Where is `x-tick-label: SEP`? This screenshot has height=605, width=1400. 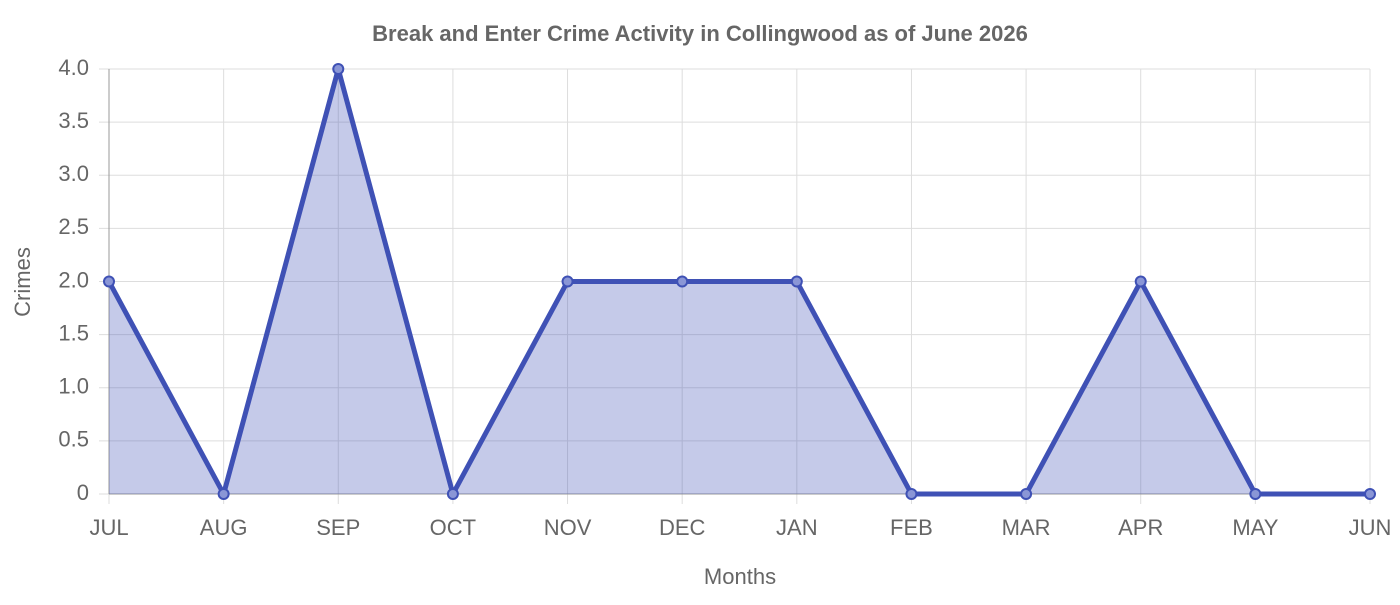
x-tick-label: SEP is located at coordinates (338, 527).